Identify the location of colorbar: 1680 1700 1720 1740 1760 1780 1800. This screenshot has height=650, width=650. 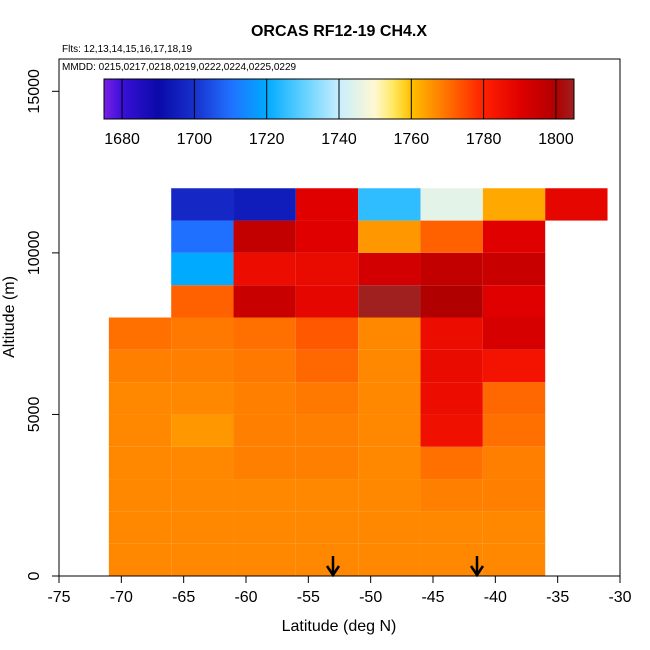
(339, 113).